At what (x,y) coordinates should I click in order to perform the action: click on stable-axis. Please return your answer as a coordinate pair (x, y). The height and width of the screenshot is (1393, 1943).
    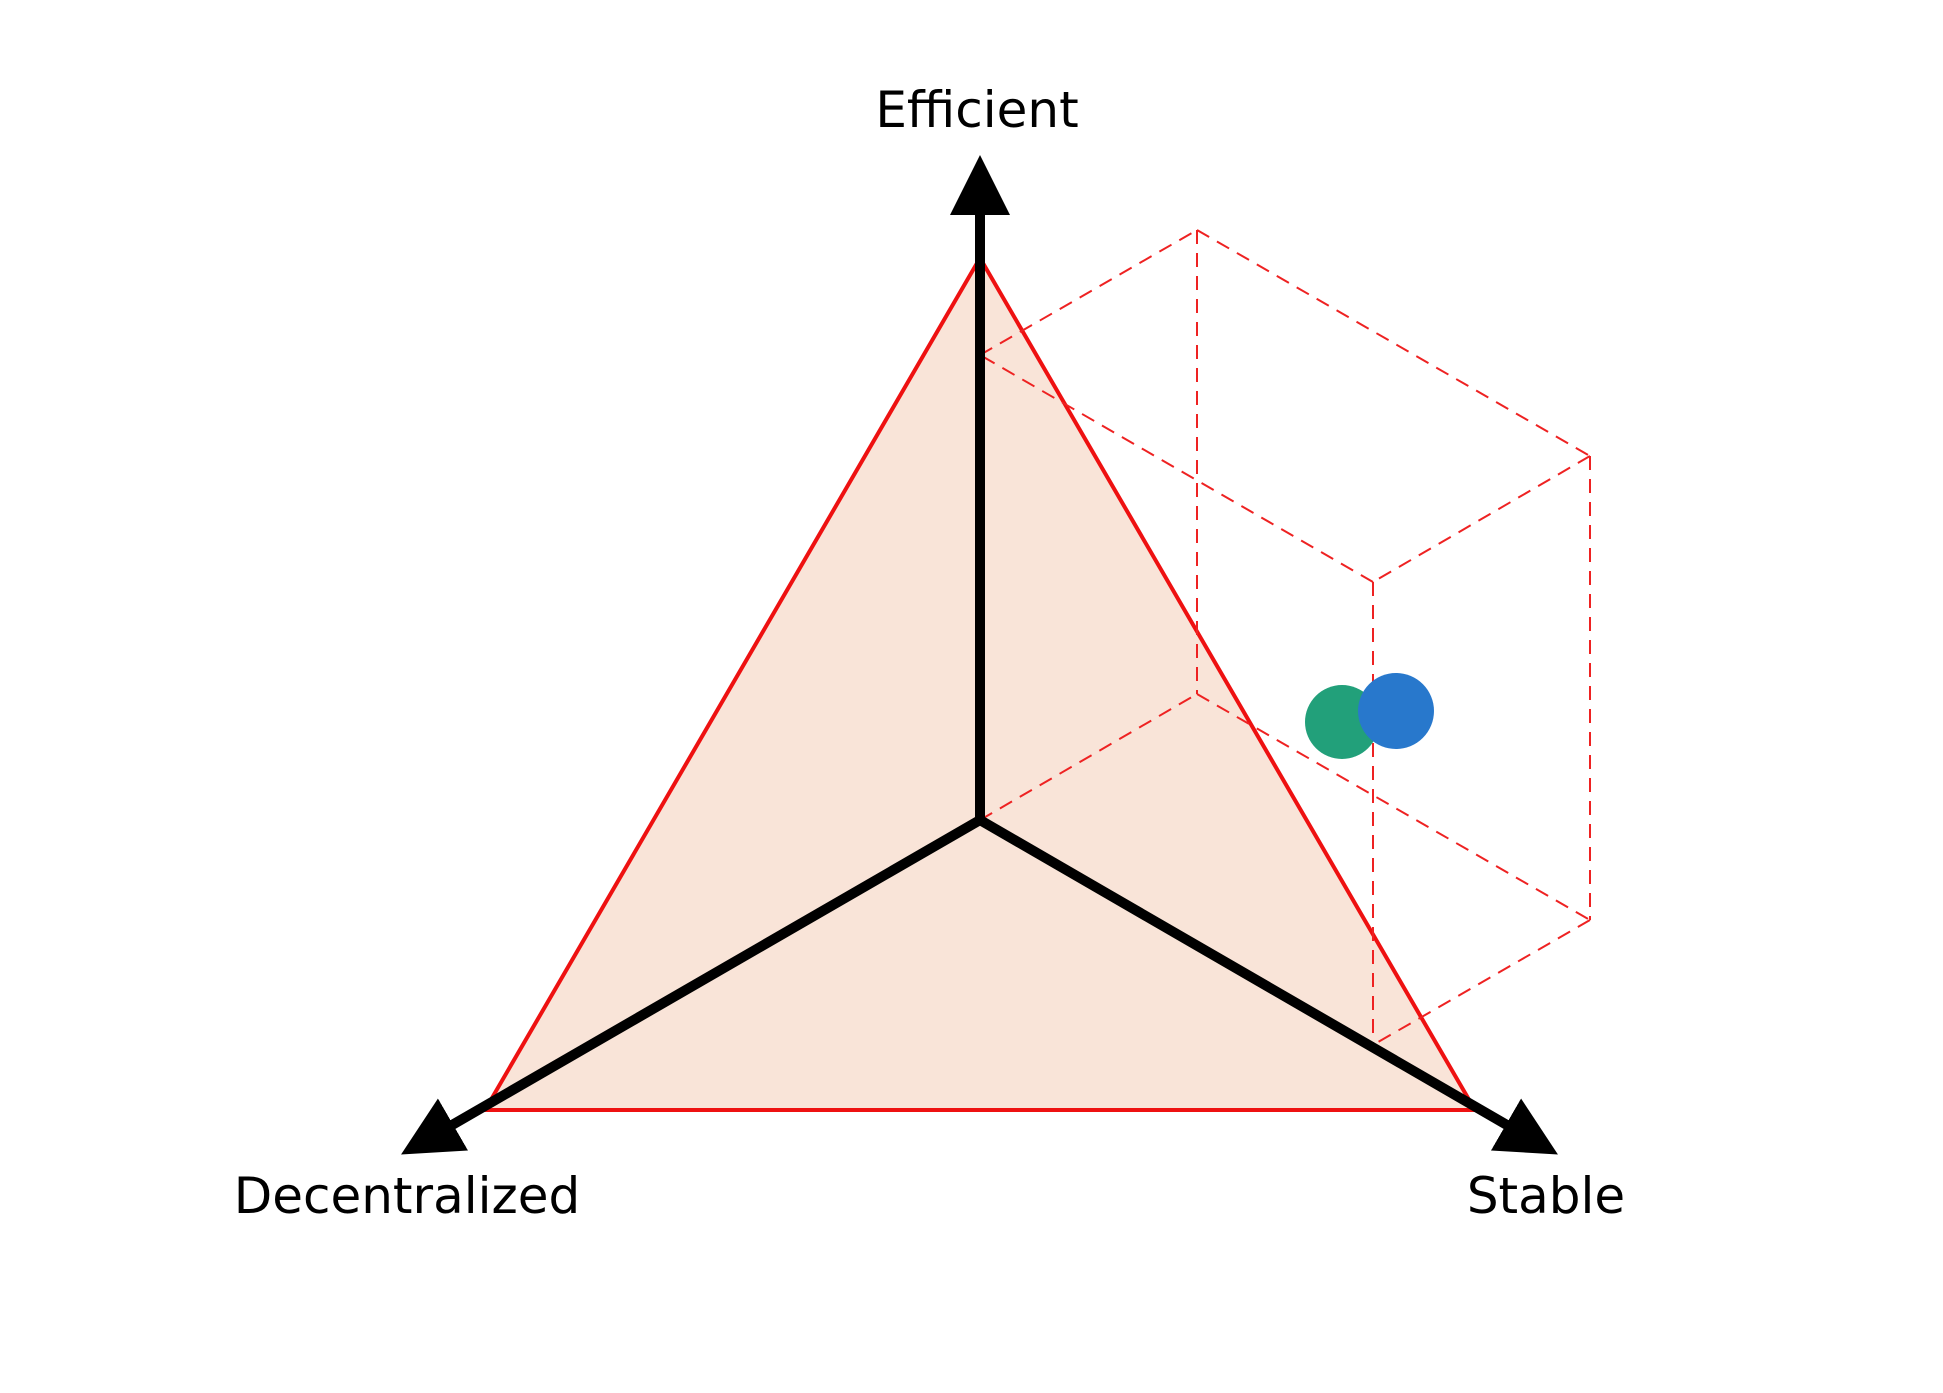
    Looking at the image, I should click on (1267, 985).